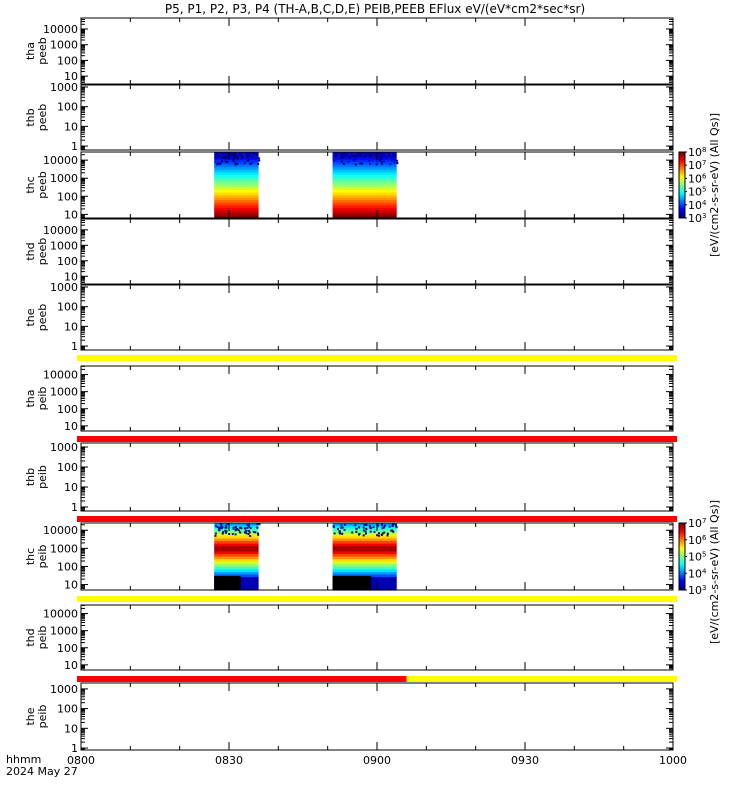  What do you see at coordinates (697, 573) in the screenshot?
I see `colorbar-tick-label: 104` at bounding box center [697, 573].